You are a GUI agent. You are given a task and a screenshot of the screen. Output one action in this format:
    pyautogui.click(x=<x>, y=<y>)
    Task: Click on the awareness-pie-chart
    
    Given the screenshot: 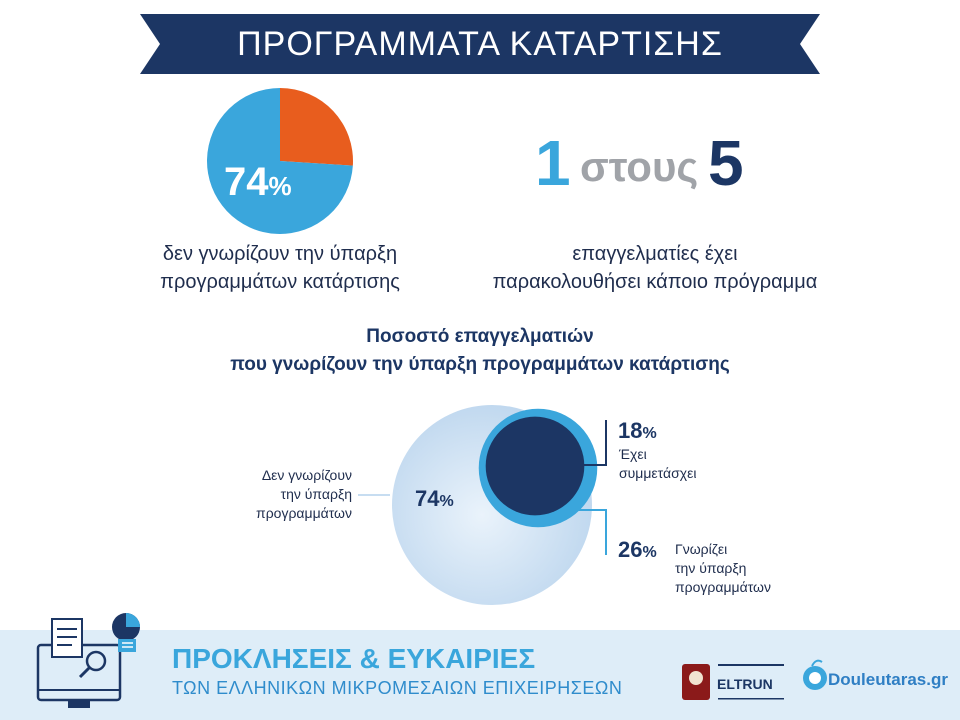 What is the action you would take?
    pyautogui.click(x=279, y=161)
    